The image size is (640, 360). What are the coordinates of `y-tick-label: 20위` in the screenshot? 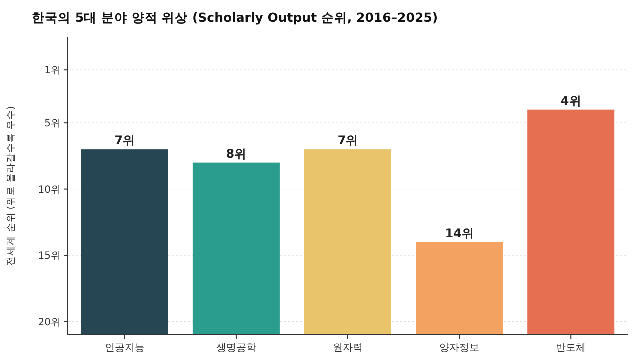 It's located at (49, 322).